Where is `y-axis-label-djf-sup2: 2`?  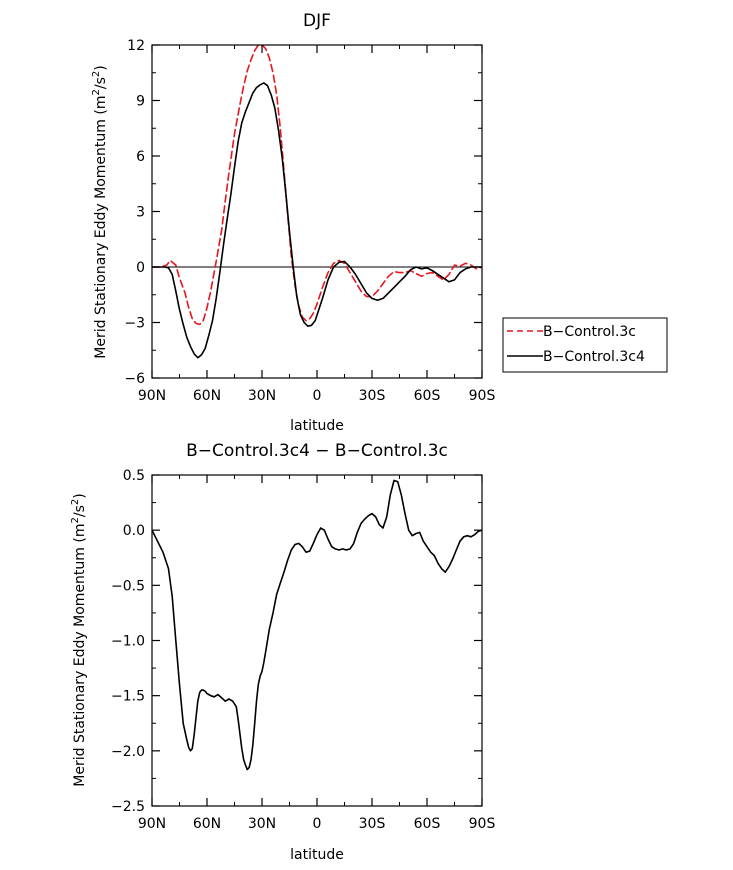
y-axis-label-djf-sup2: 2 is located at coordinates (96, 74).